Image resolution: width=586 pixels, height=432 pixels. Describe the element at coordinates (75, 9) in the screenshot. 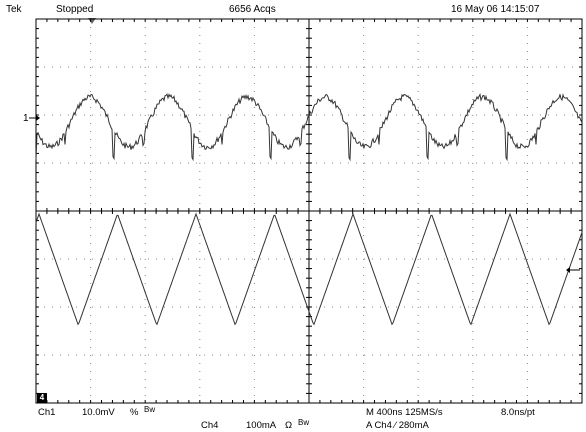

I see `run-state: Stopped` at that location.